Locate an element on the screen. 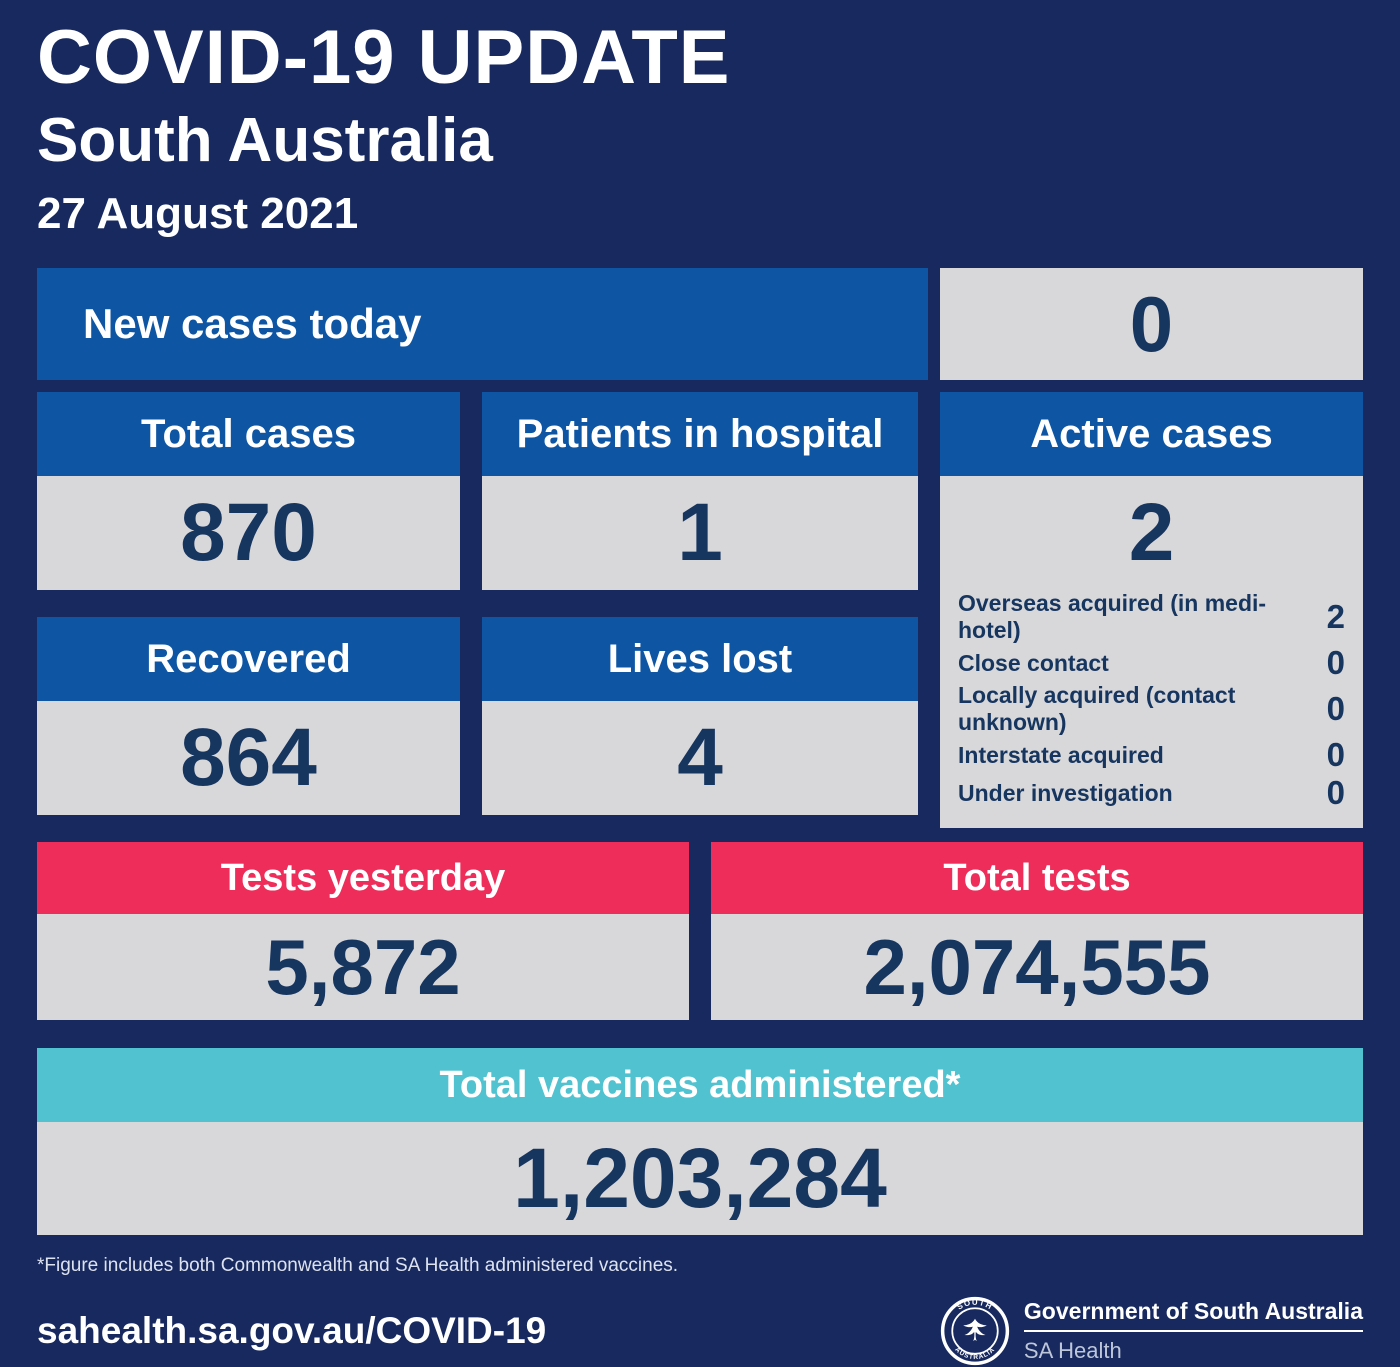  total-tests-body: 2,074,555 is located at coordinates (1037, 967).